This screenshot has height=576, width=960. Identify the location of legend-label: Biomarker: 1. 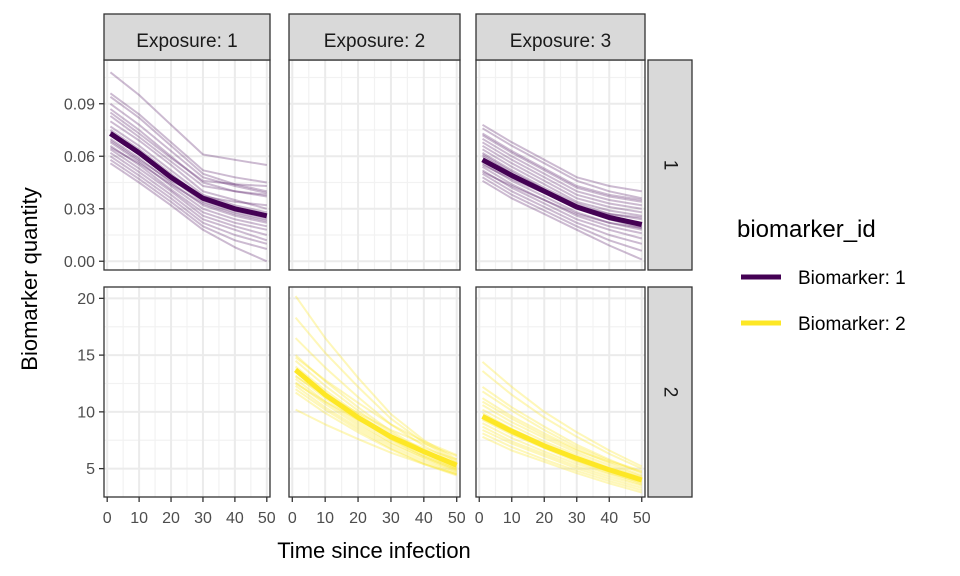
(852, 278).